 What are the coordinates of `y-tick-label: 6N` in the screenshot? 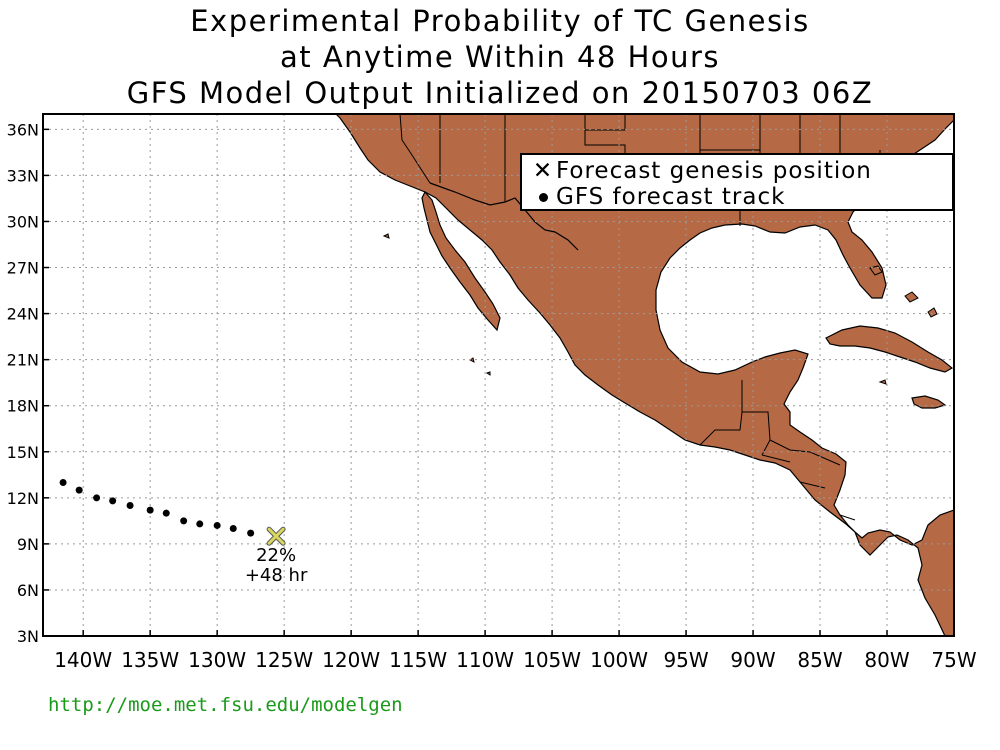 It's located at (28, 590).